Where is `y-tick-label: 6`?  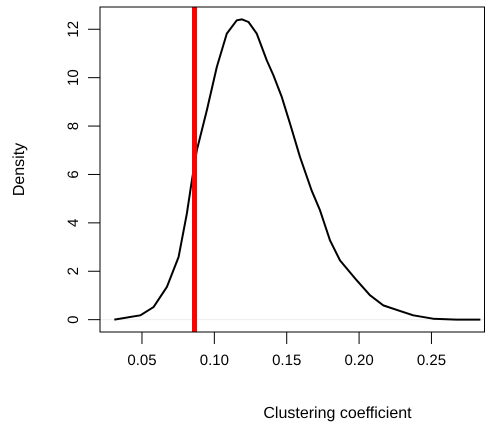 y-tick-label: 6 is located at coordinates (73, 174).